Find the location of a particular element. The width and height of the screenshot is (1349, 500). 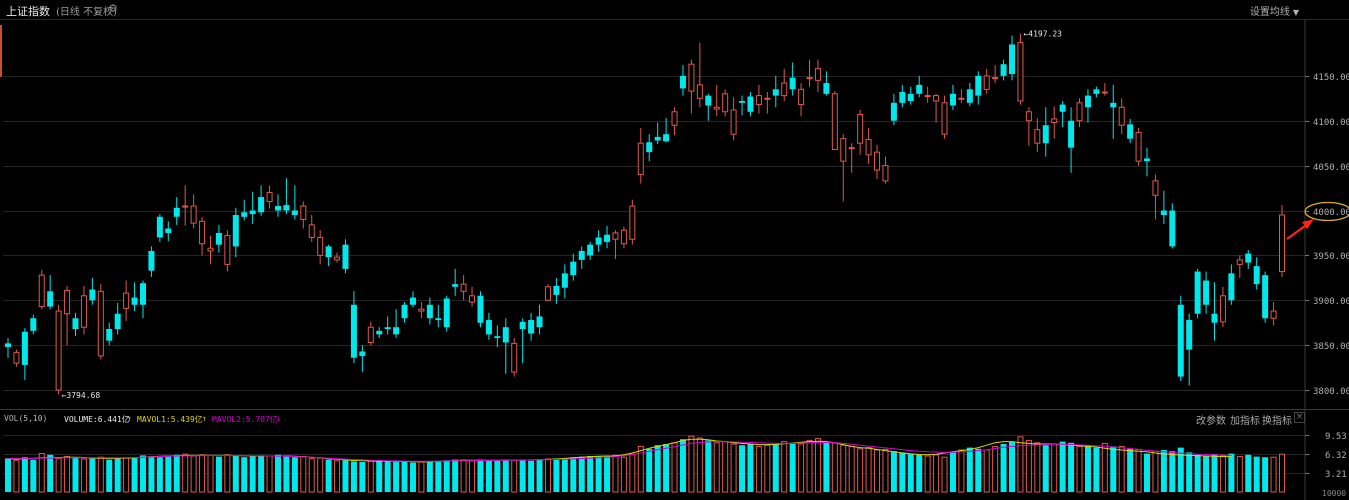

edit-params-button: 改参数 is located at coordinates (1211, 421).